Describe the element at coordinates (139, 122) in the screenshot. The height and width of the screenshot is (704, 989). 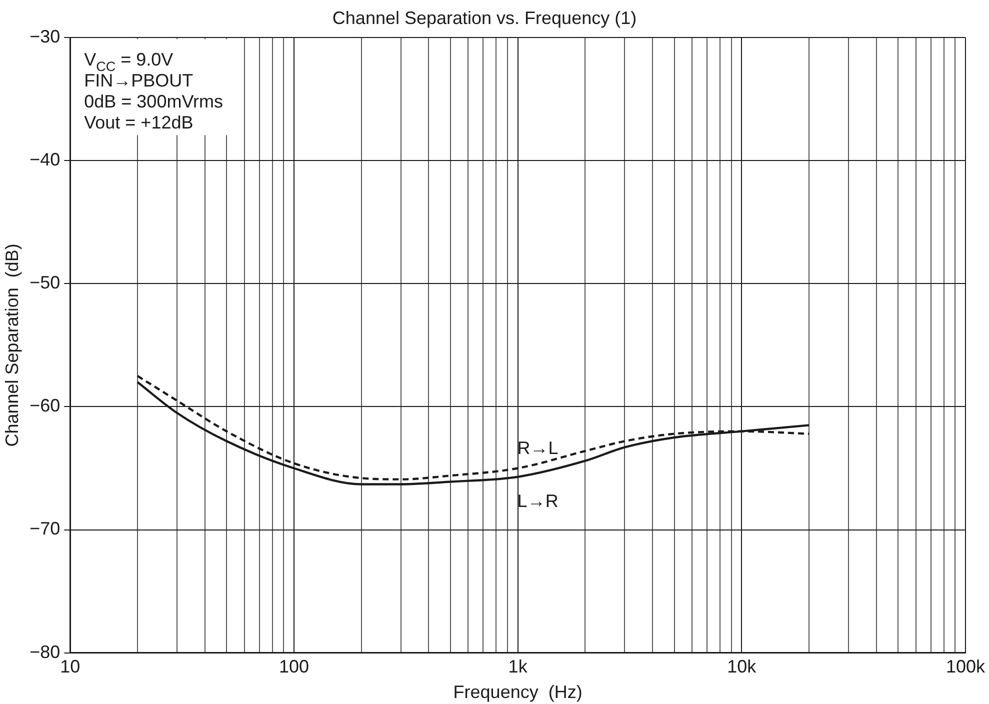
I see `annotation: Vout = +12dB` at that location.